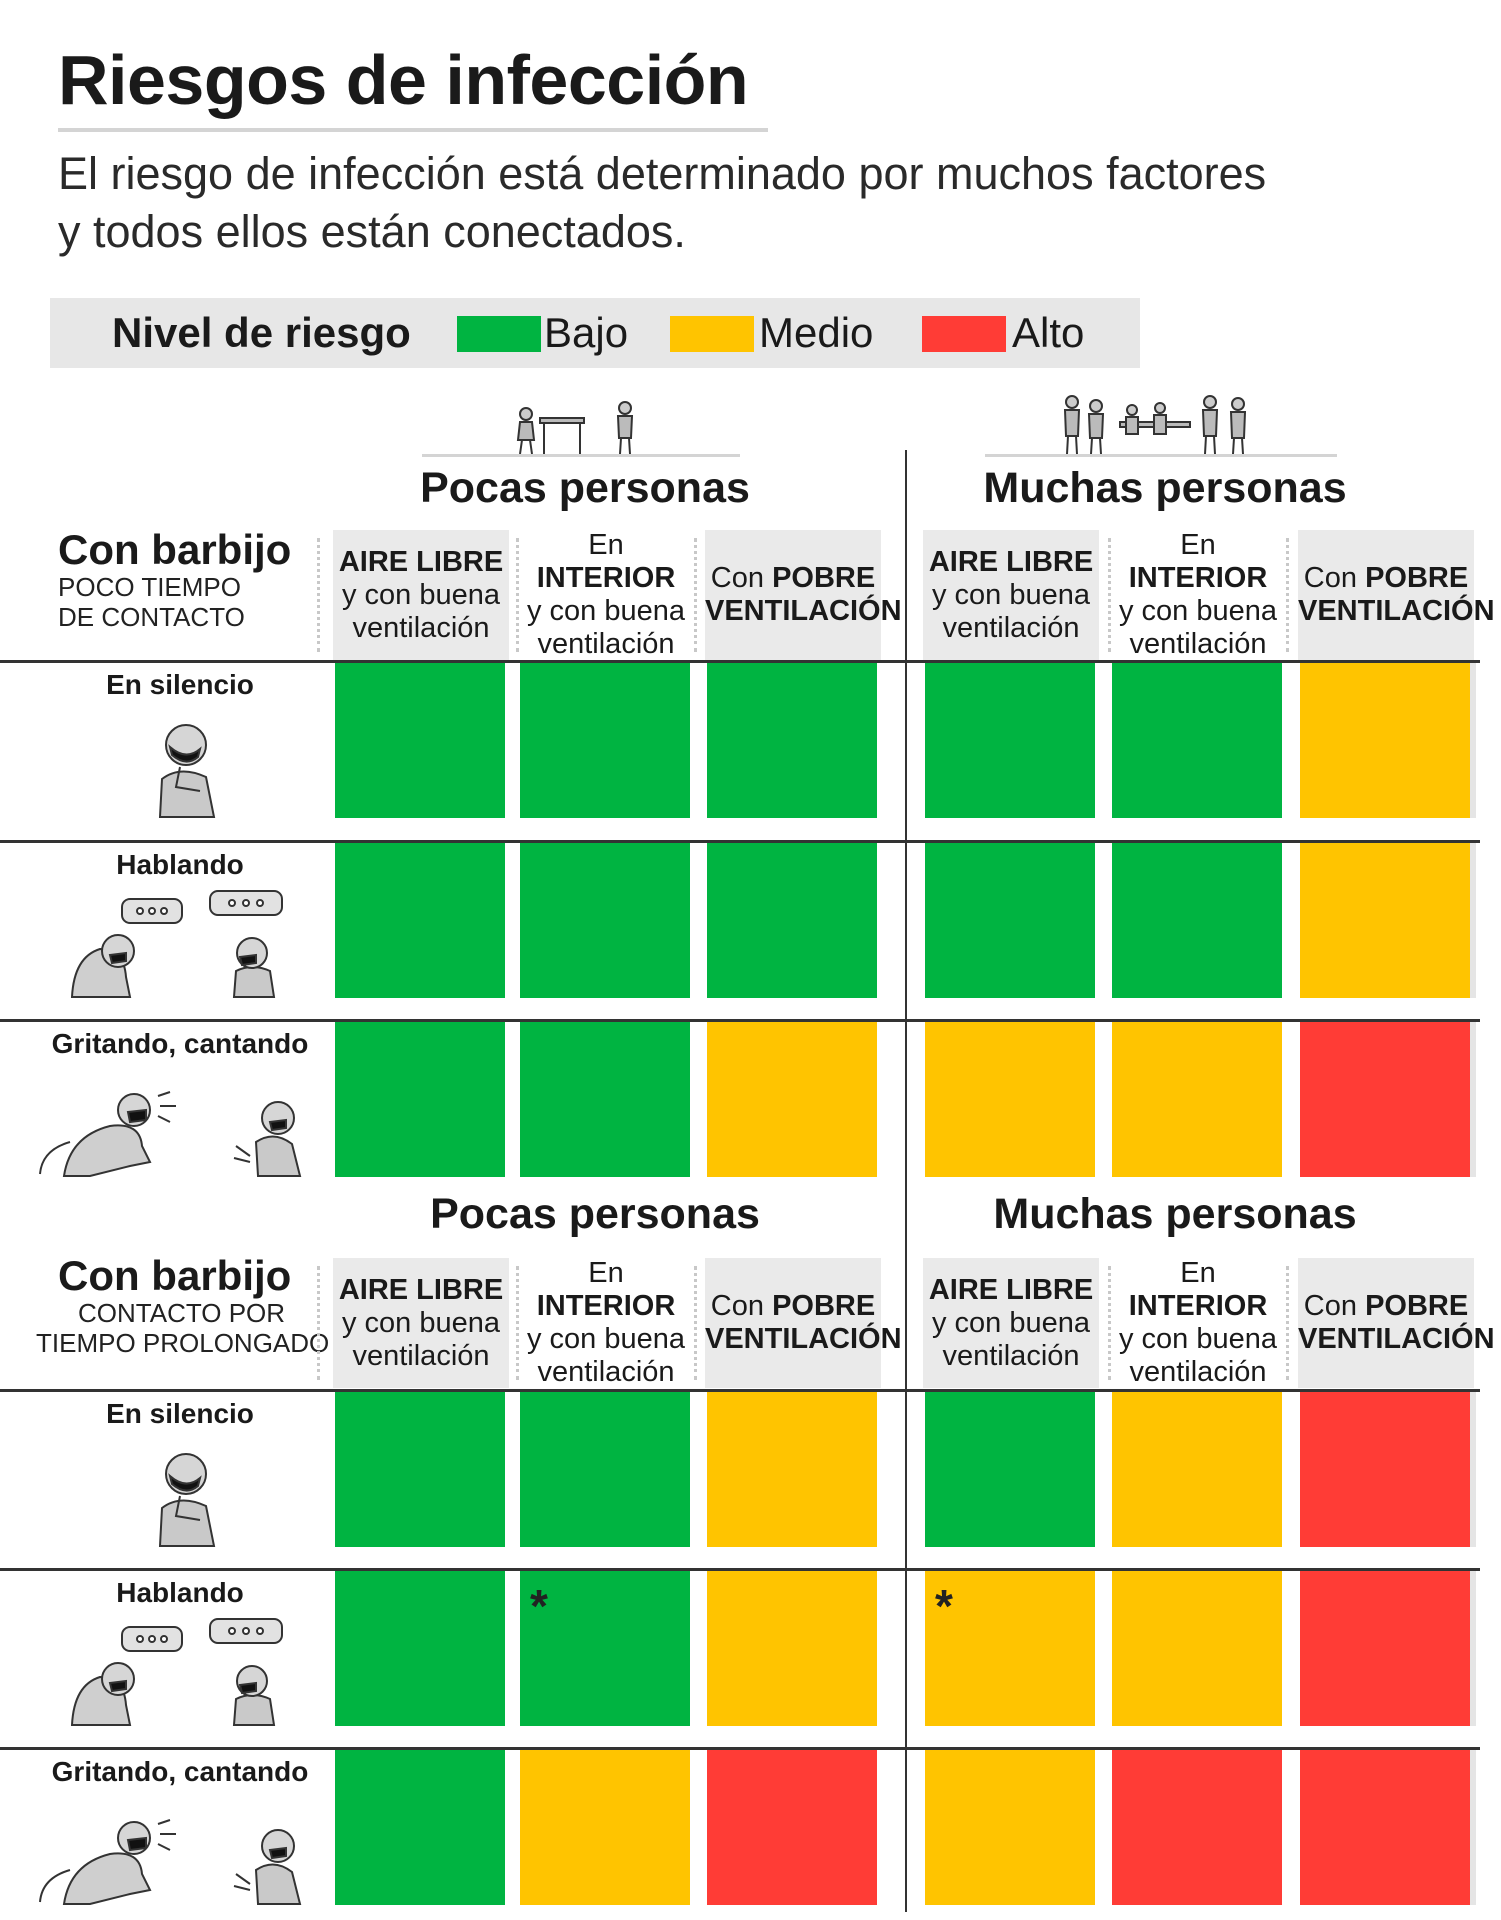 The height and width of the screenshot is (1920, 1501). I want to click on legend: Nivel de riesgo Bajo Medio Alto, so click(595, 333).